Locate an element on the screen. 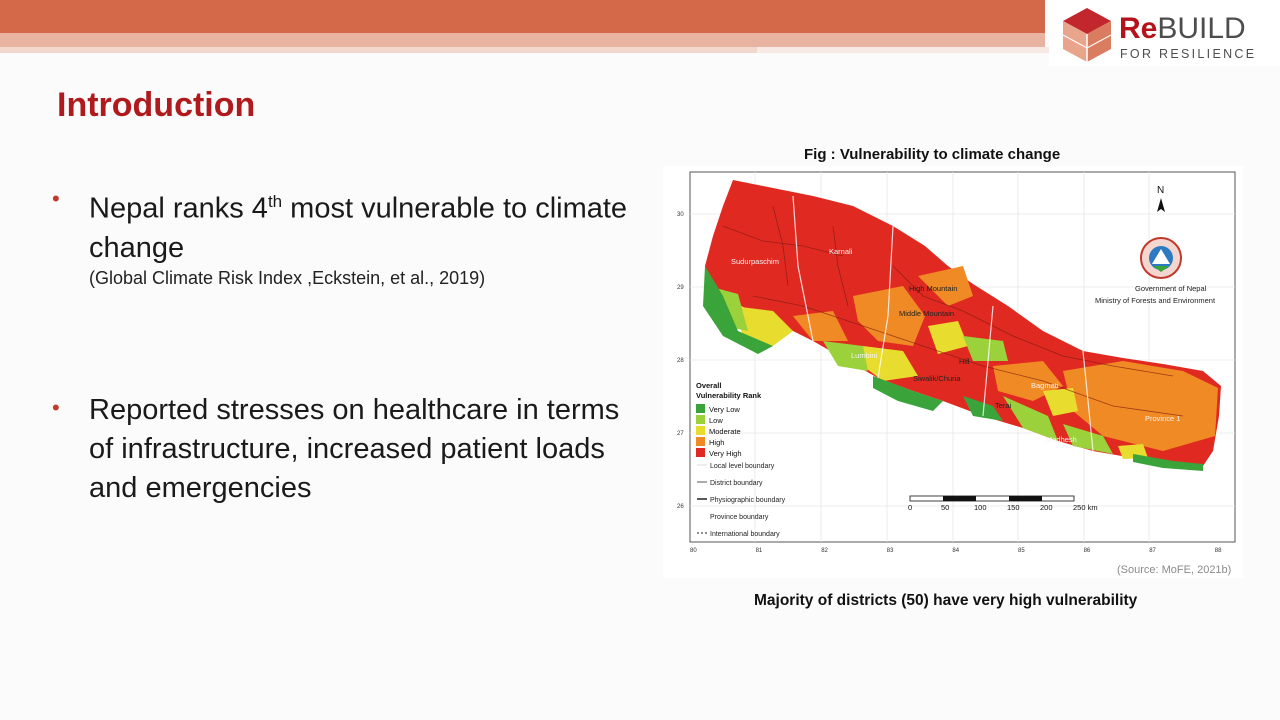 Image resolution: width=1280 pixels, height=720 pixels. region-label: High Mountain is located at coordinates (933, 288).